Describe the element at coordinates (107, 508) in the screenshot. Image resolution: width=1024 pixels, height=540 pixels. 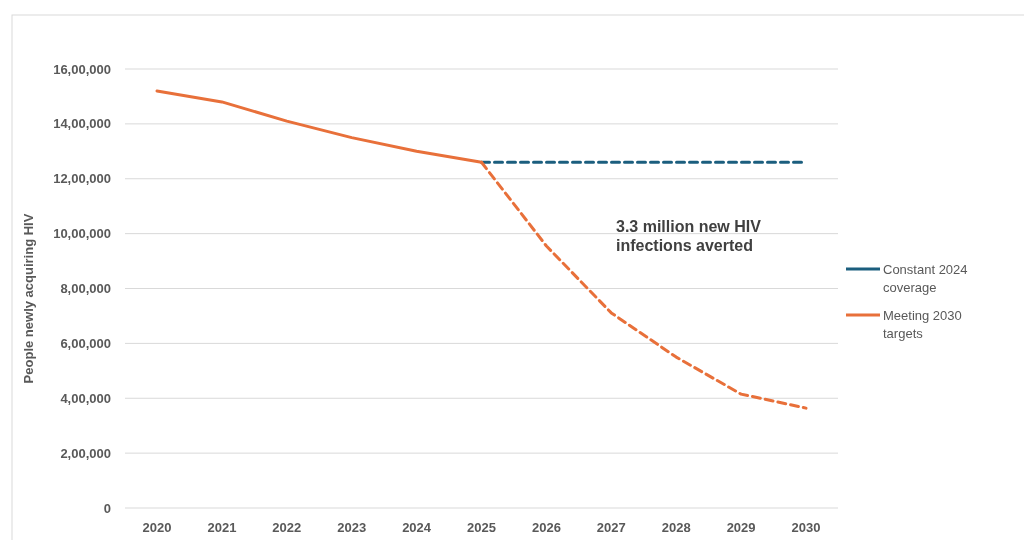
I see `y-tick-label: 0` at that location.